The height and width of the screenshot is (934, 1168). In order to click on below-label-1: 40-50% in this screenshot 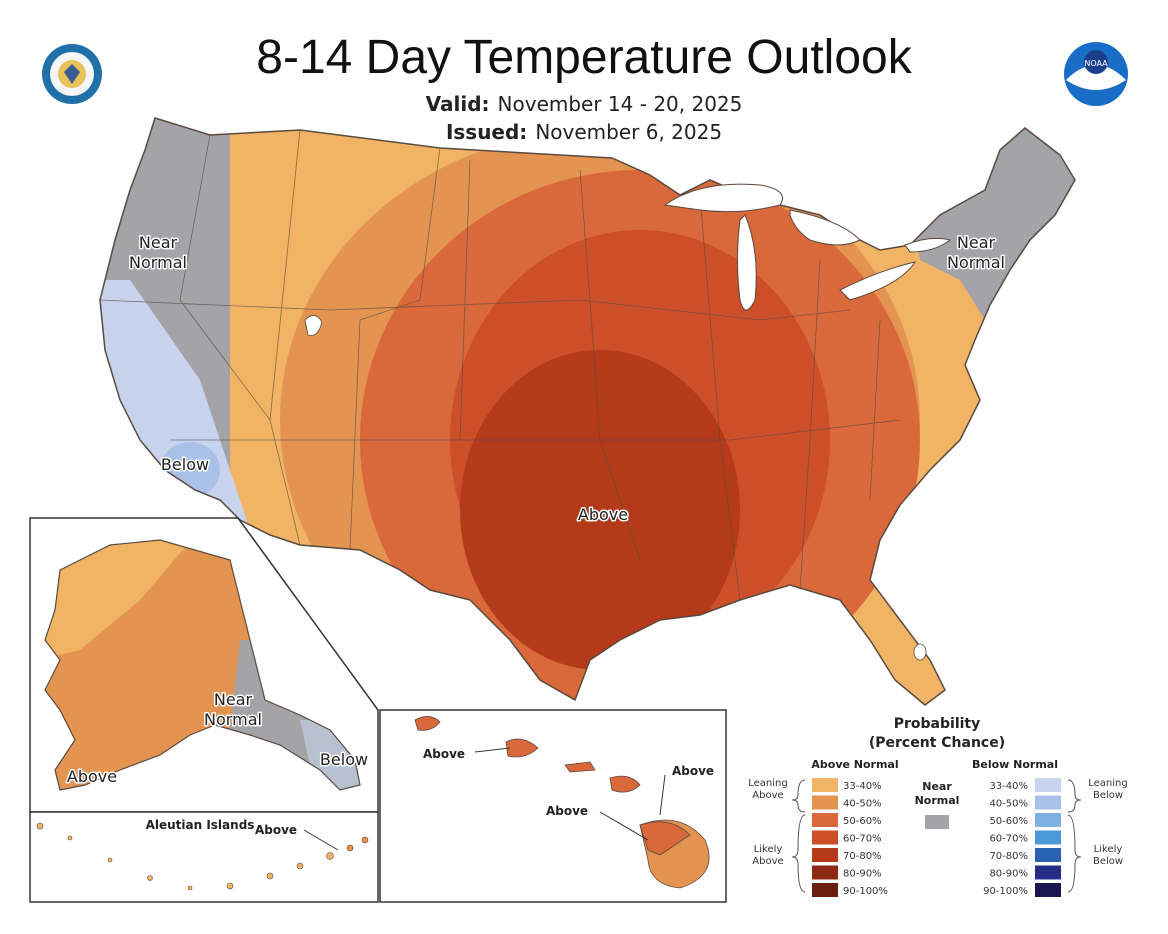, I will do `click(1008, 804)`.